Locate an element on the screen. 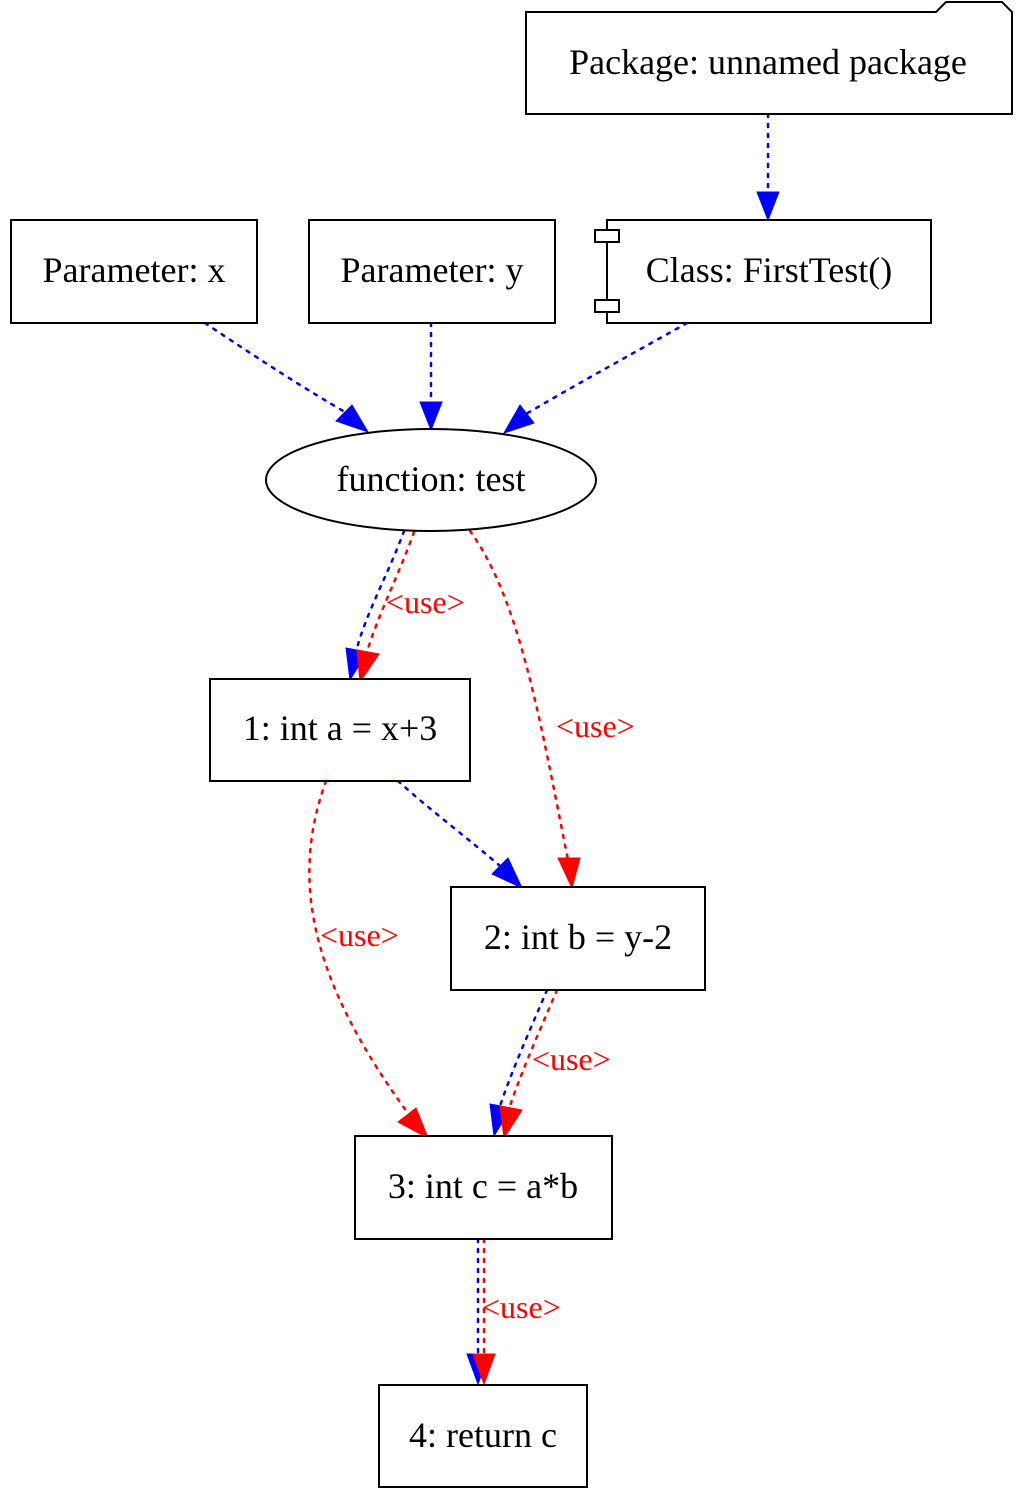  edge-param-x-to-function is located at coordinates (275, 367).